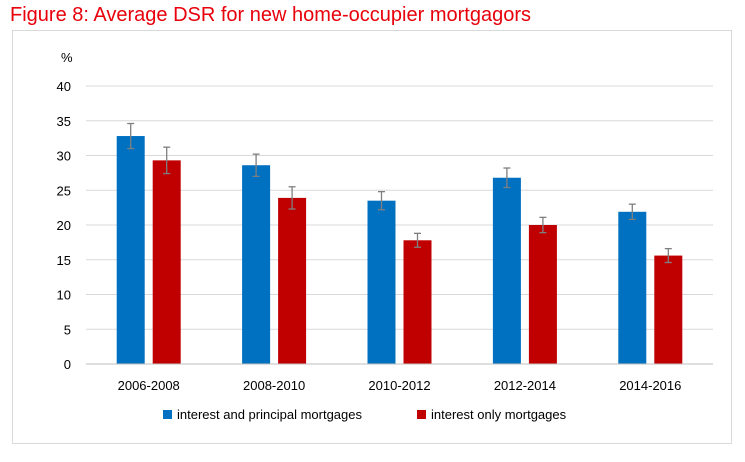 This screenshot has height=462, width=745. What do you see at coordinates (274, 385) in the screenshot?
I see `x-tick-label: 2008-2010` at bounding box center [274, 385].